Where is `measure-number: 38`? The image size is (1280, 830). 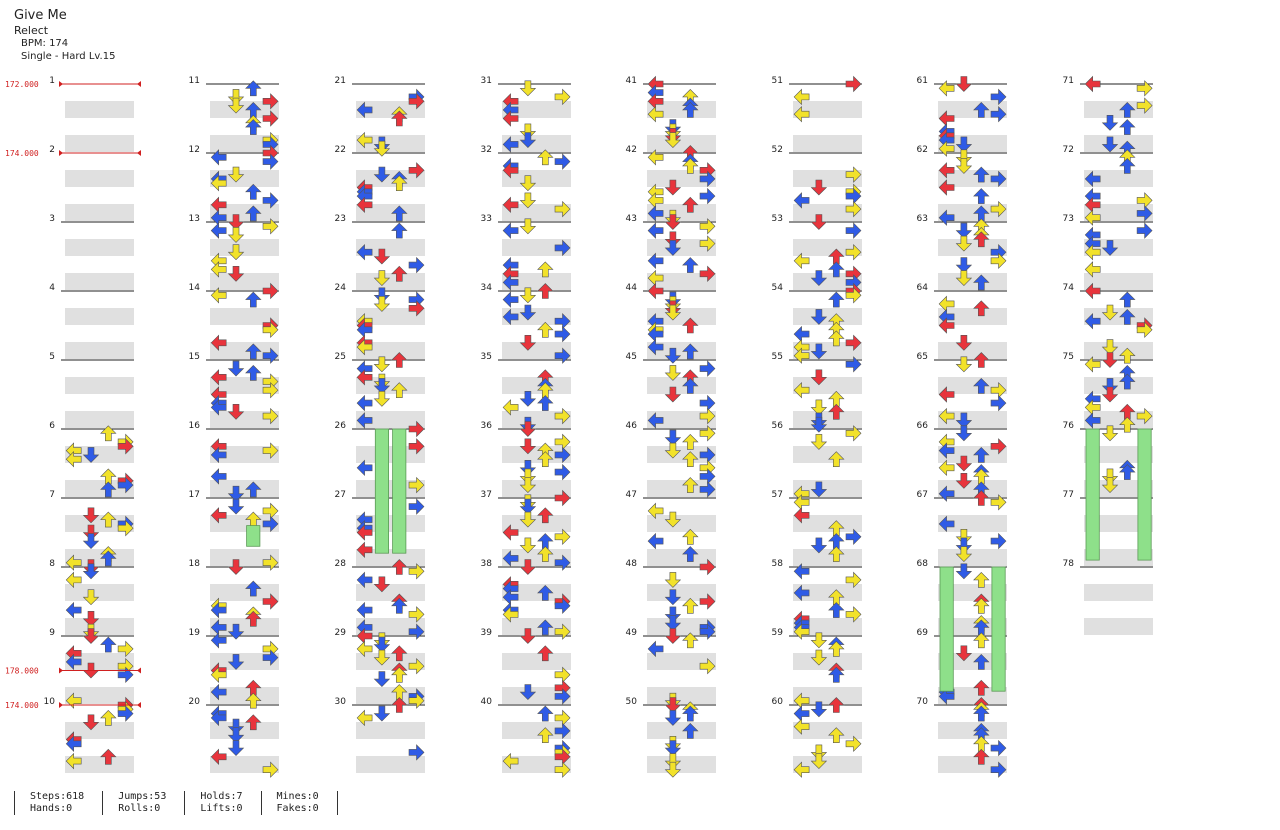 measure-number: 38 is located at coordinates (487, 564).